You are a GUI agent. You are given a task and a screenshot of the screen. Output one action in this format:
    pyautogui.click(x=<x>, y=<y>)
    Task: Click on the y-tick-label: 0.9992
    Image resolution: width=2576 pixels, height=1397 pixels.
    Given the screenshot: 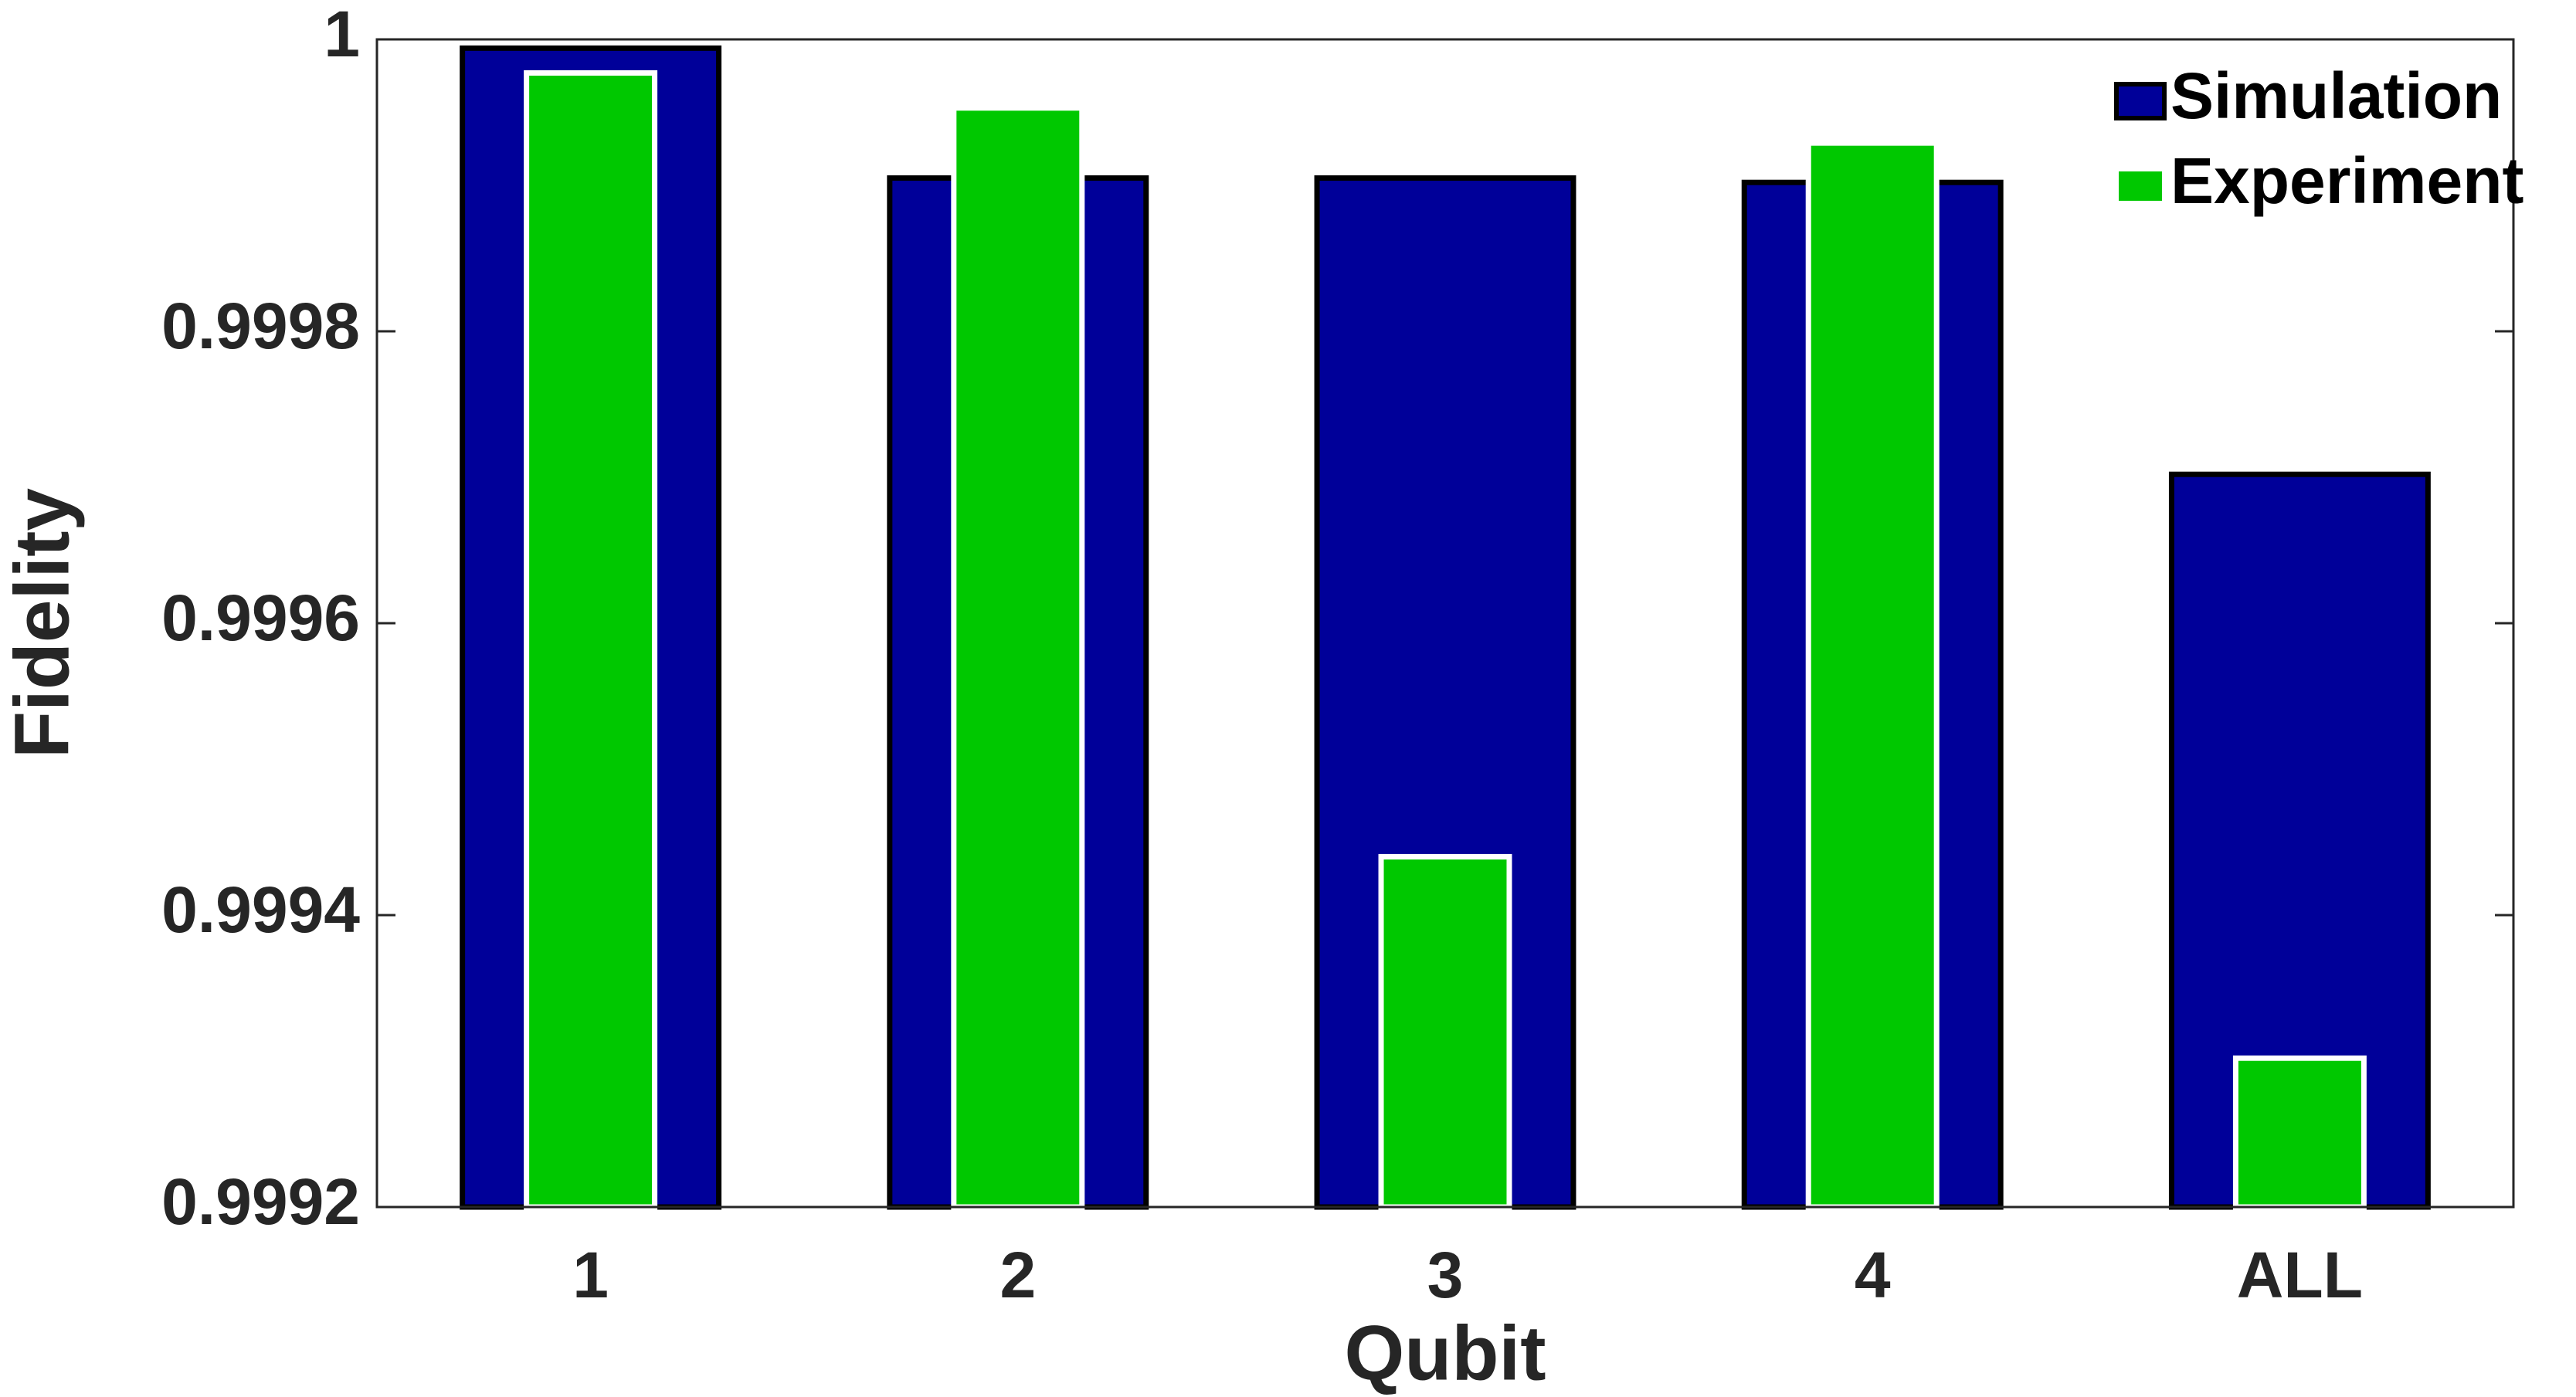 What is the action you would take?
    pyautogui.click(x=260, y=1201)
    